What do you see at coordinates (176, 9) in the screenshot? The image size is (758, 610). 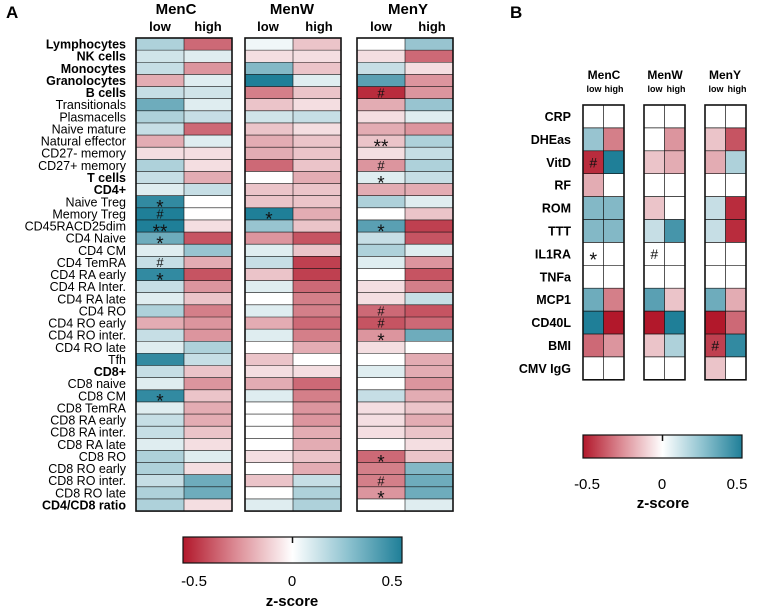 I see `panel-a-group-0: MenC` at bounding box center [176, 9].